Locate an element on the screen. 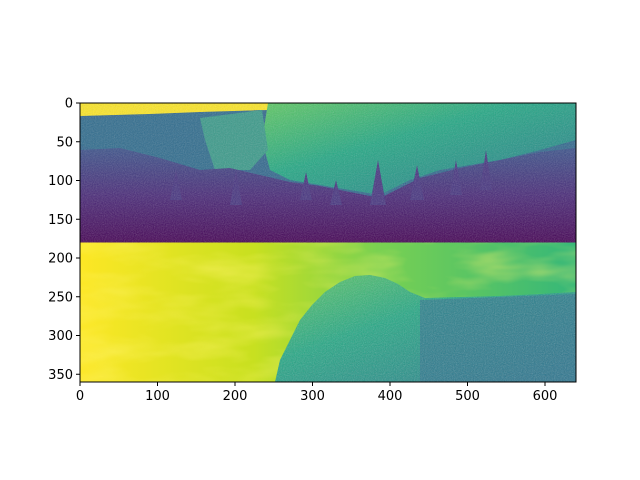  y-tick-label: 250 is located at coordinates (60, 297).